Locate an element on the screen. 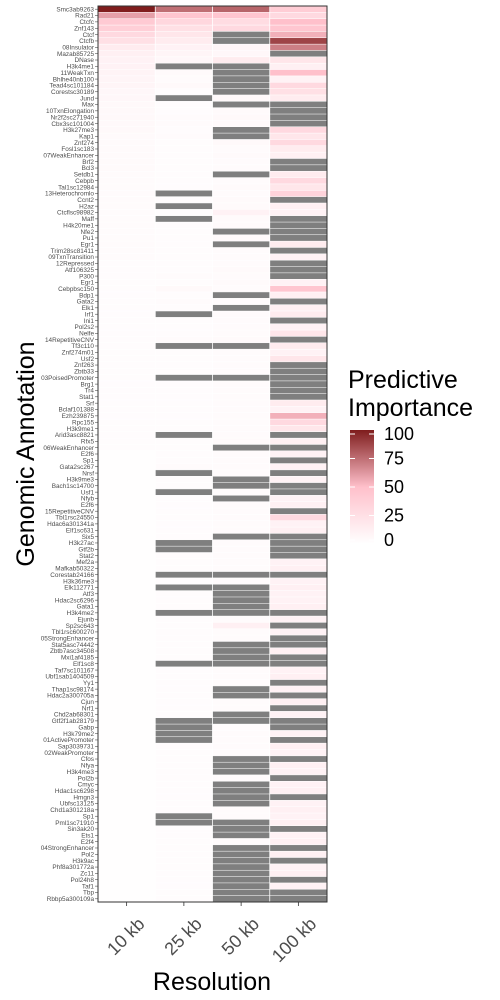  y-tick-label: Nelfe is located at coordinates (86, 333).